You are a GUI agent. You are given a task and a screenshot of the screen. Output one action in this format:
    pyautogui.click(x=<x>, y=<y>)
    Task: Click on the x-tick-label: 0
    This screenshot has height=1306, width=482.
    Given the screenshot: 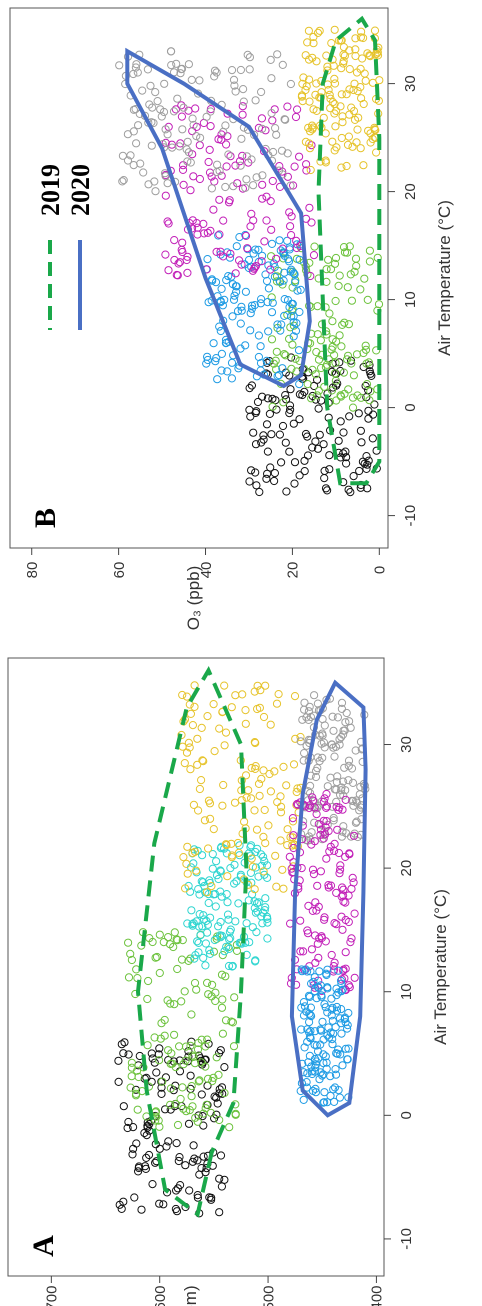 What is the action you would take?
    pyautogui.click(x=410, y=407)
    